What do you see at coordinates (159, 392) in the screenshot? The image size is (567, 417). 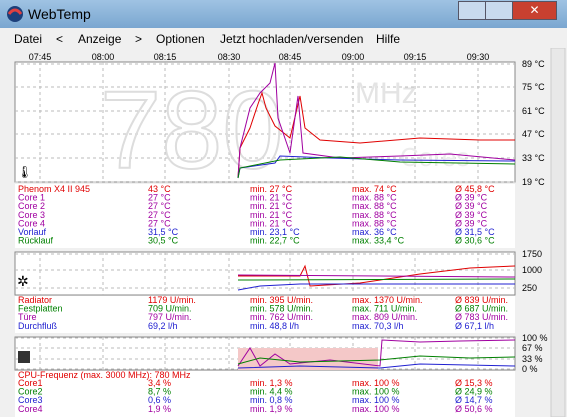 I see `table-cell: 8,7 %` at bounding box center [159, 392].